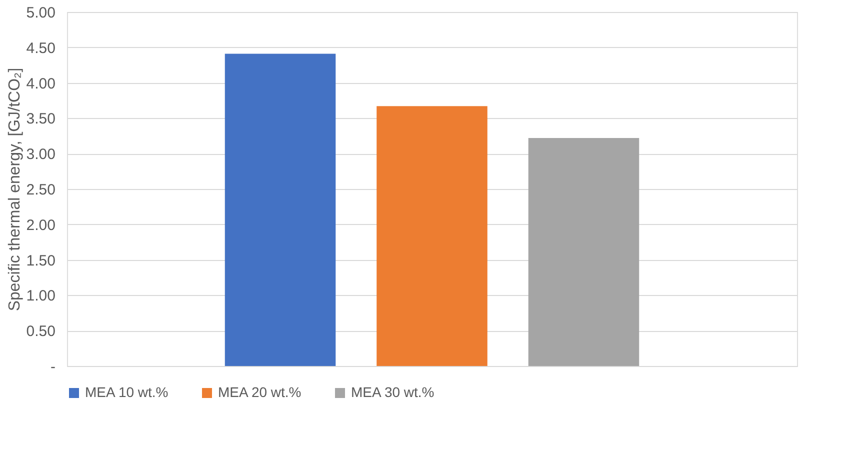 This screenshot has width=851, height=473. Describe the element at coordinates (53, 367) in the screenshot. I see `y-tick-label: -` at that location.